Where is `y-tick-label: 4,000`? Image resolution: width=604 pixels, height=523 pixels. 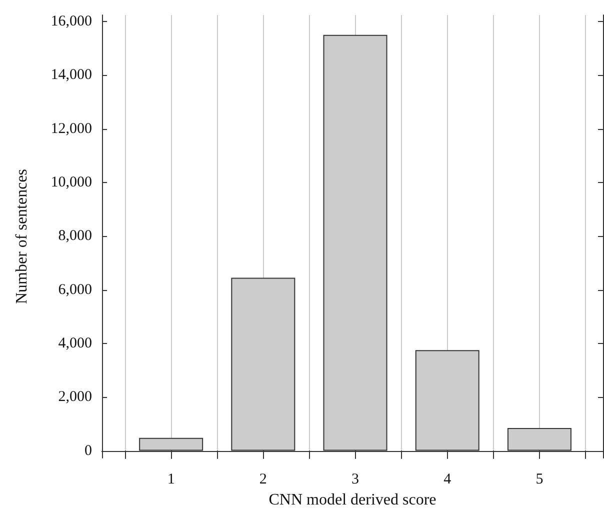 y-tick-label: 4,000 is located at coordinates (75, 343).